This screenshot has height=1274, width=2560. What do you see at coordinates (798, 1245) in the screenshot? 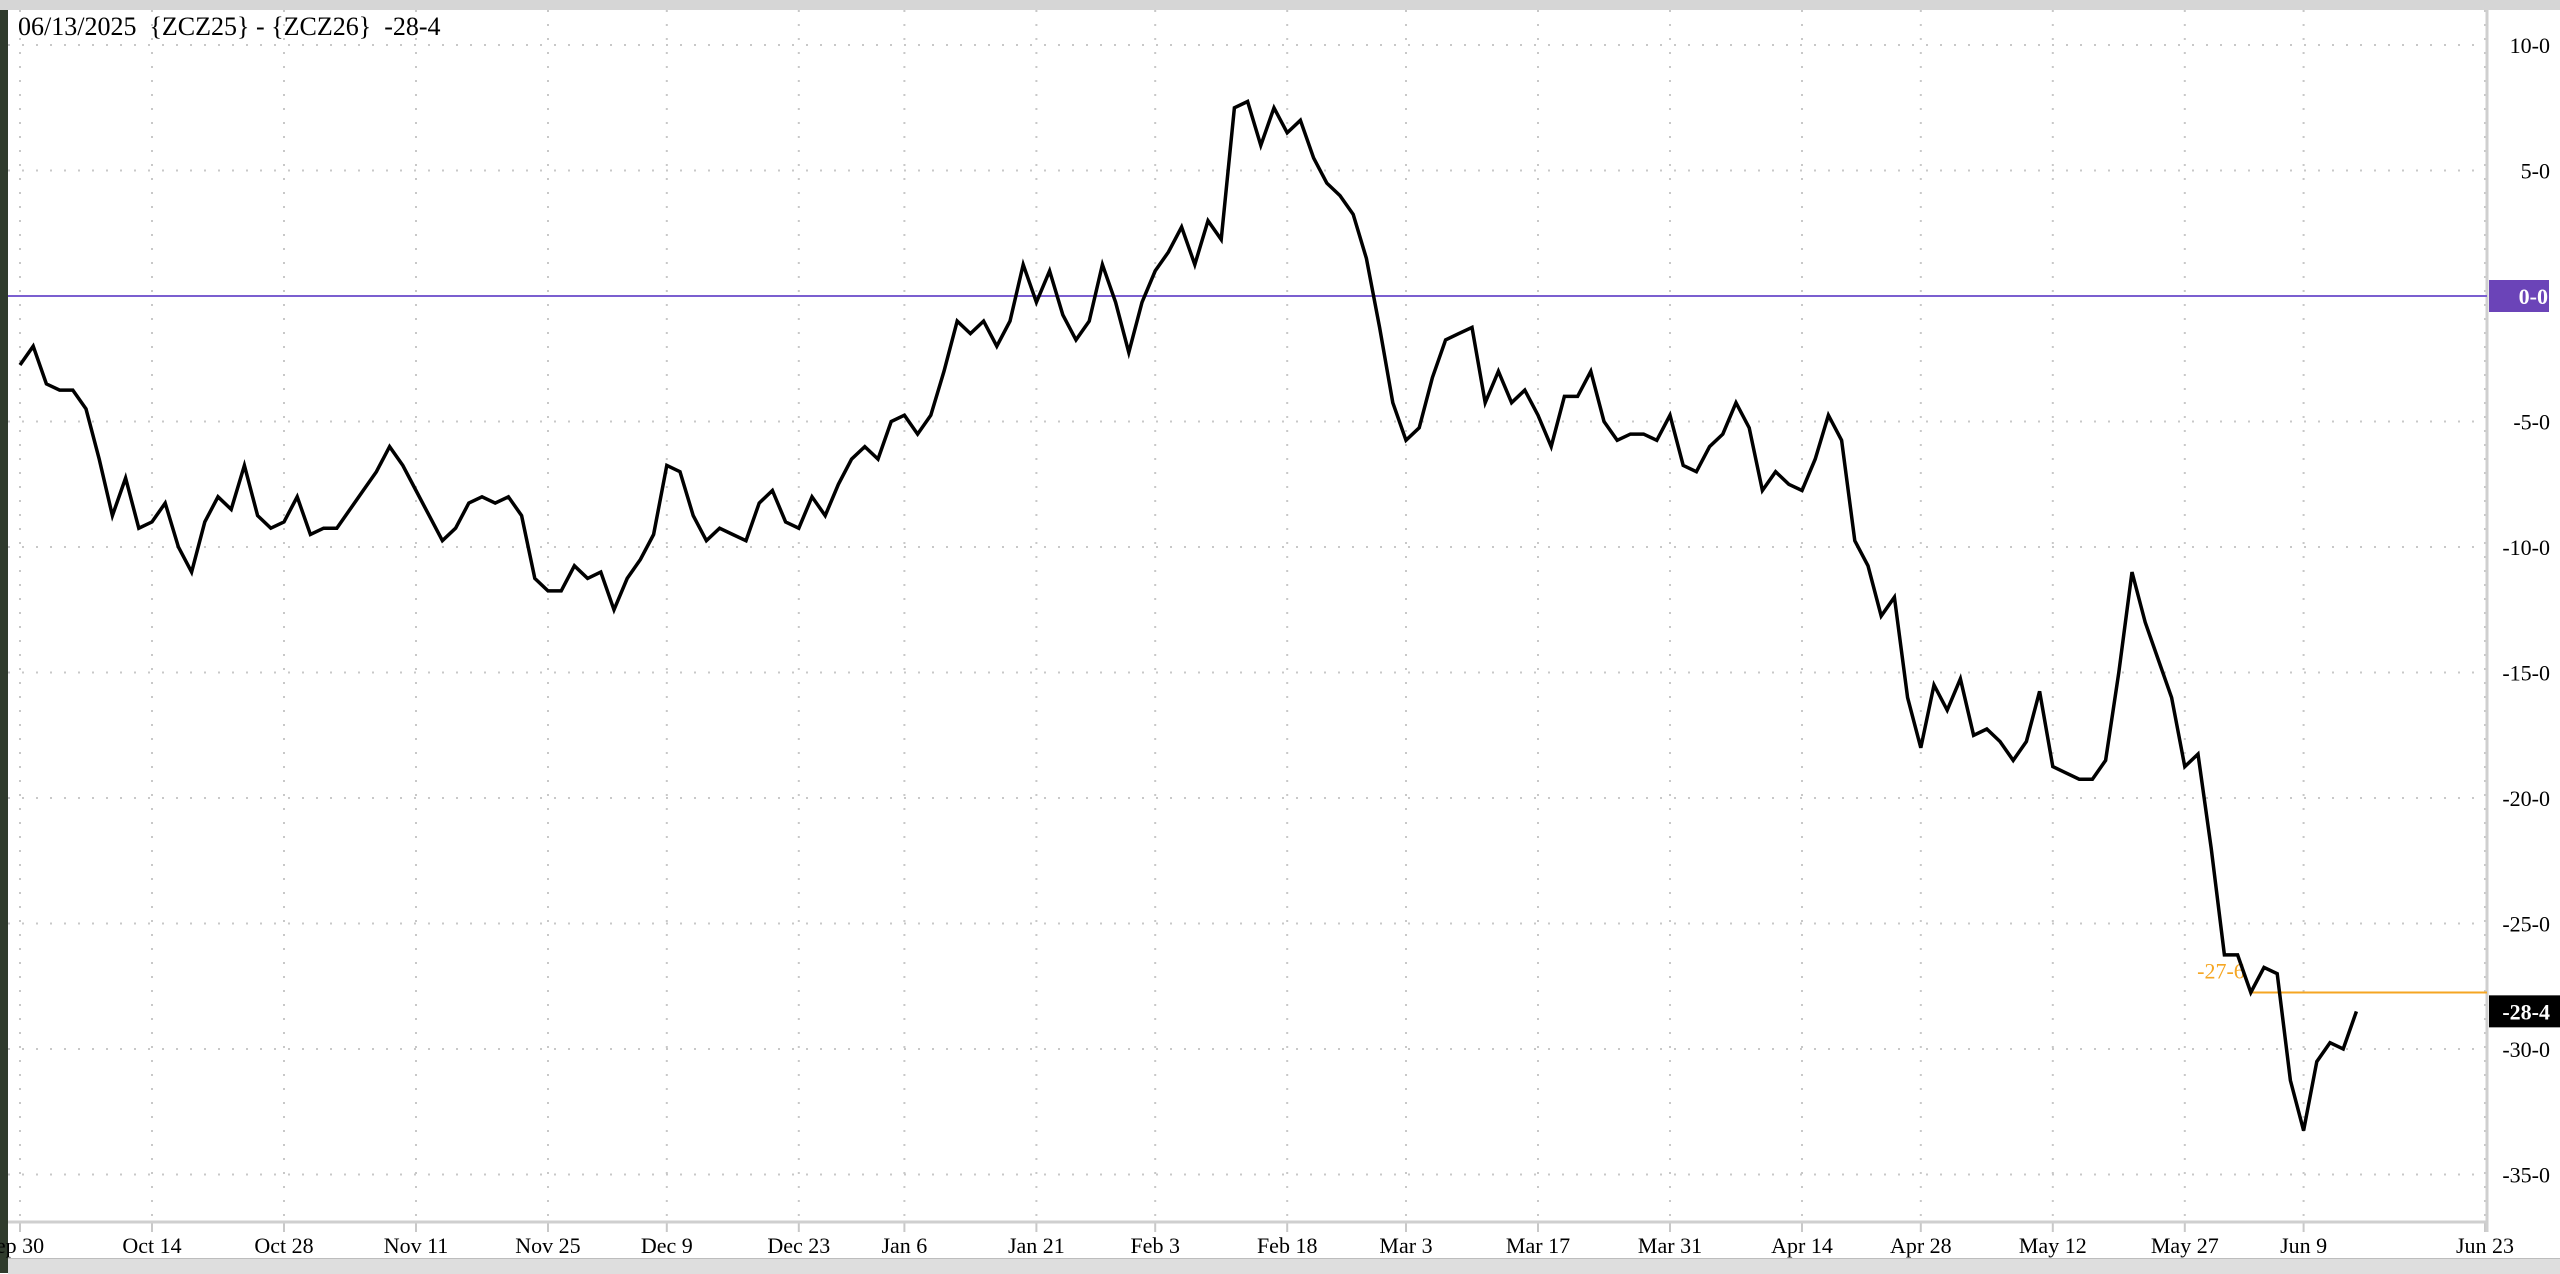
I see `x-tick-label: Dec 23` at bounding box center [798, 1245].